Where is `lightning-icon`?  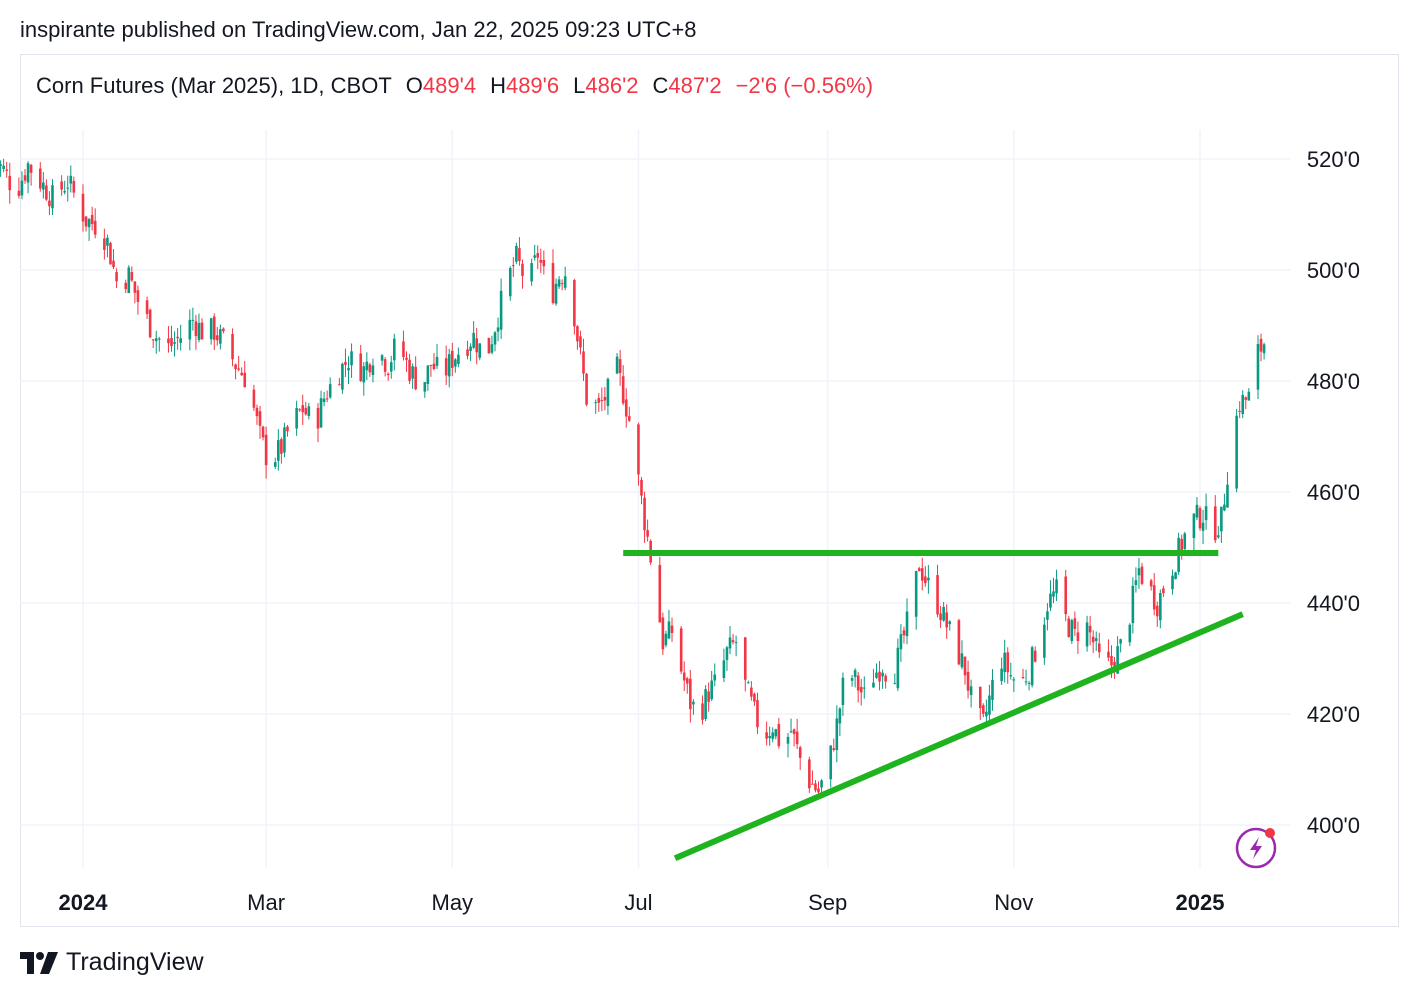
lightning-icon is located at coordinates (1256, 848).